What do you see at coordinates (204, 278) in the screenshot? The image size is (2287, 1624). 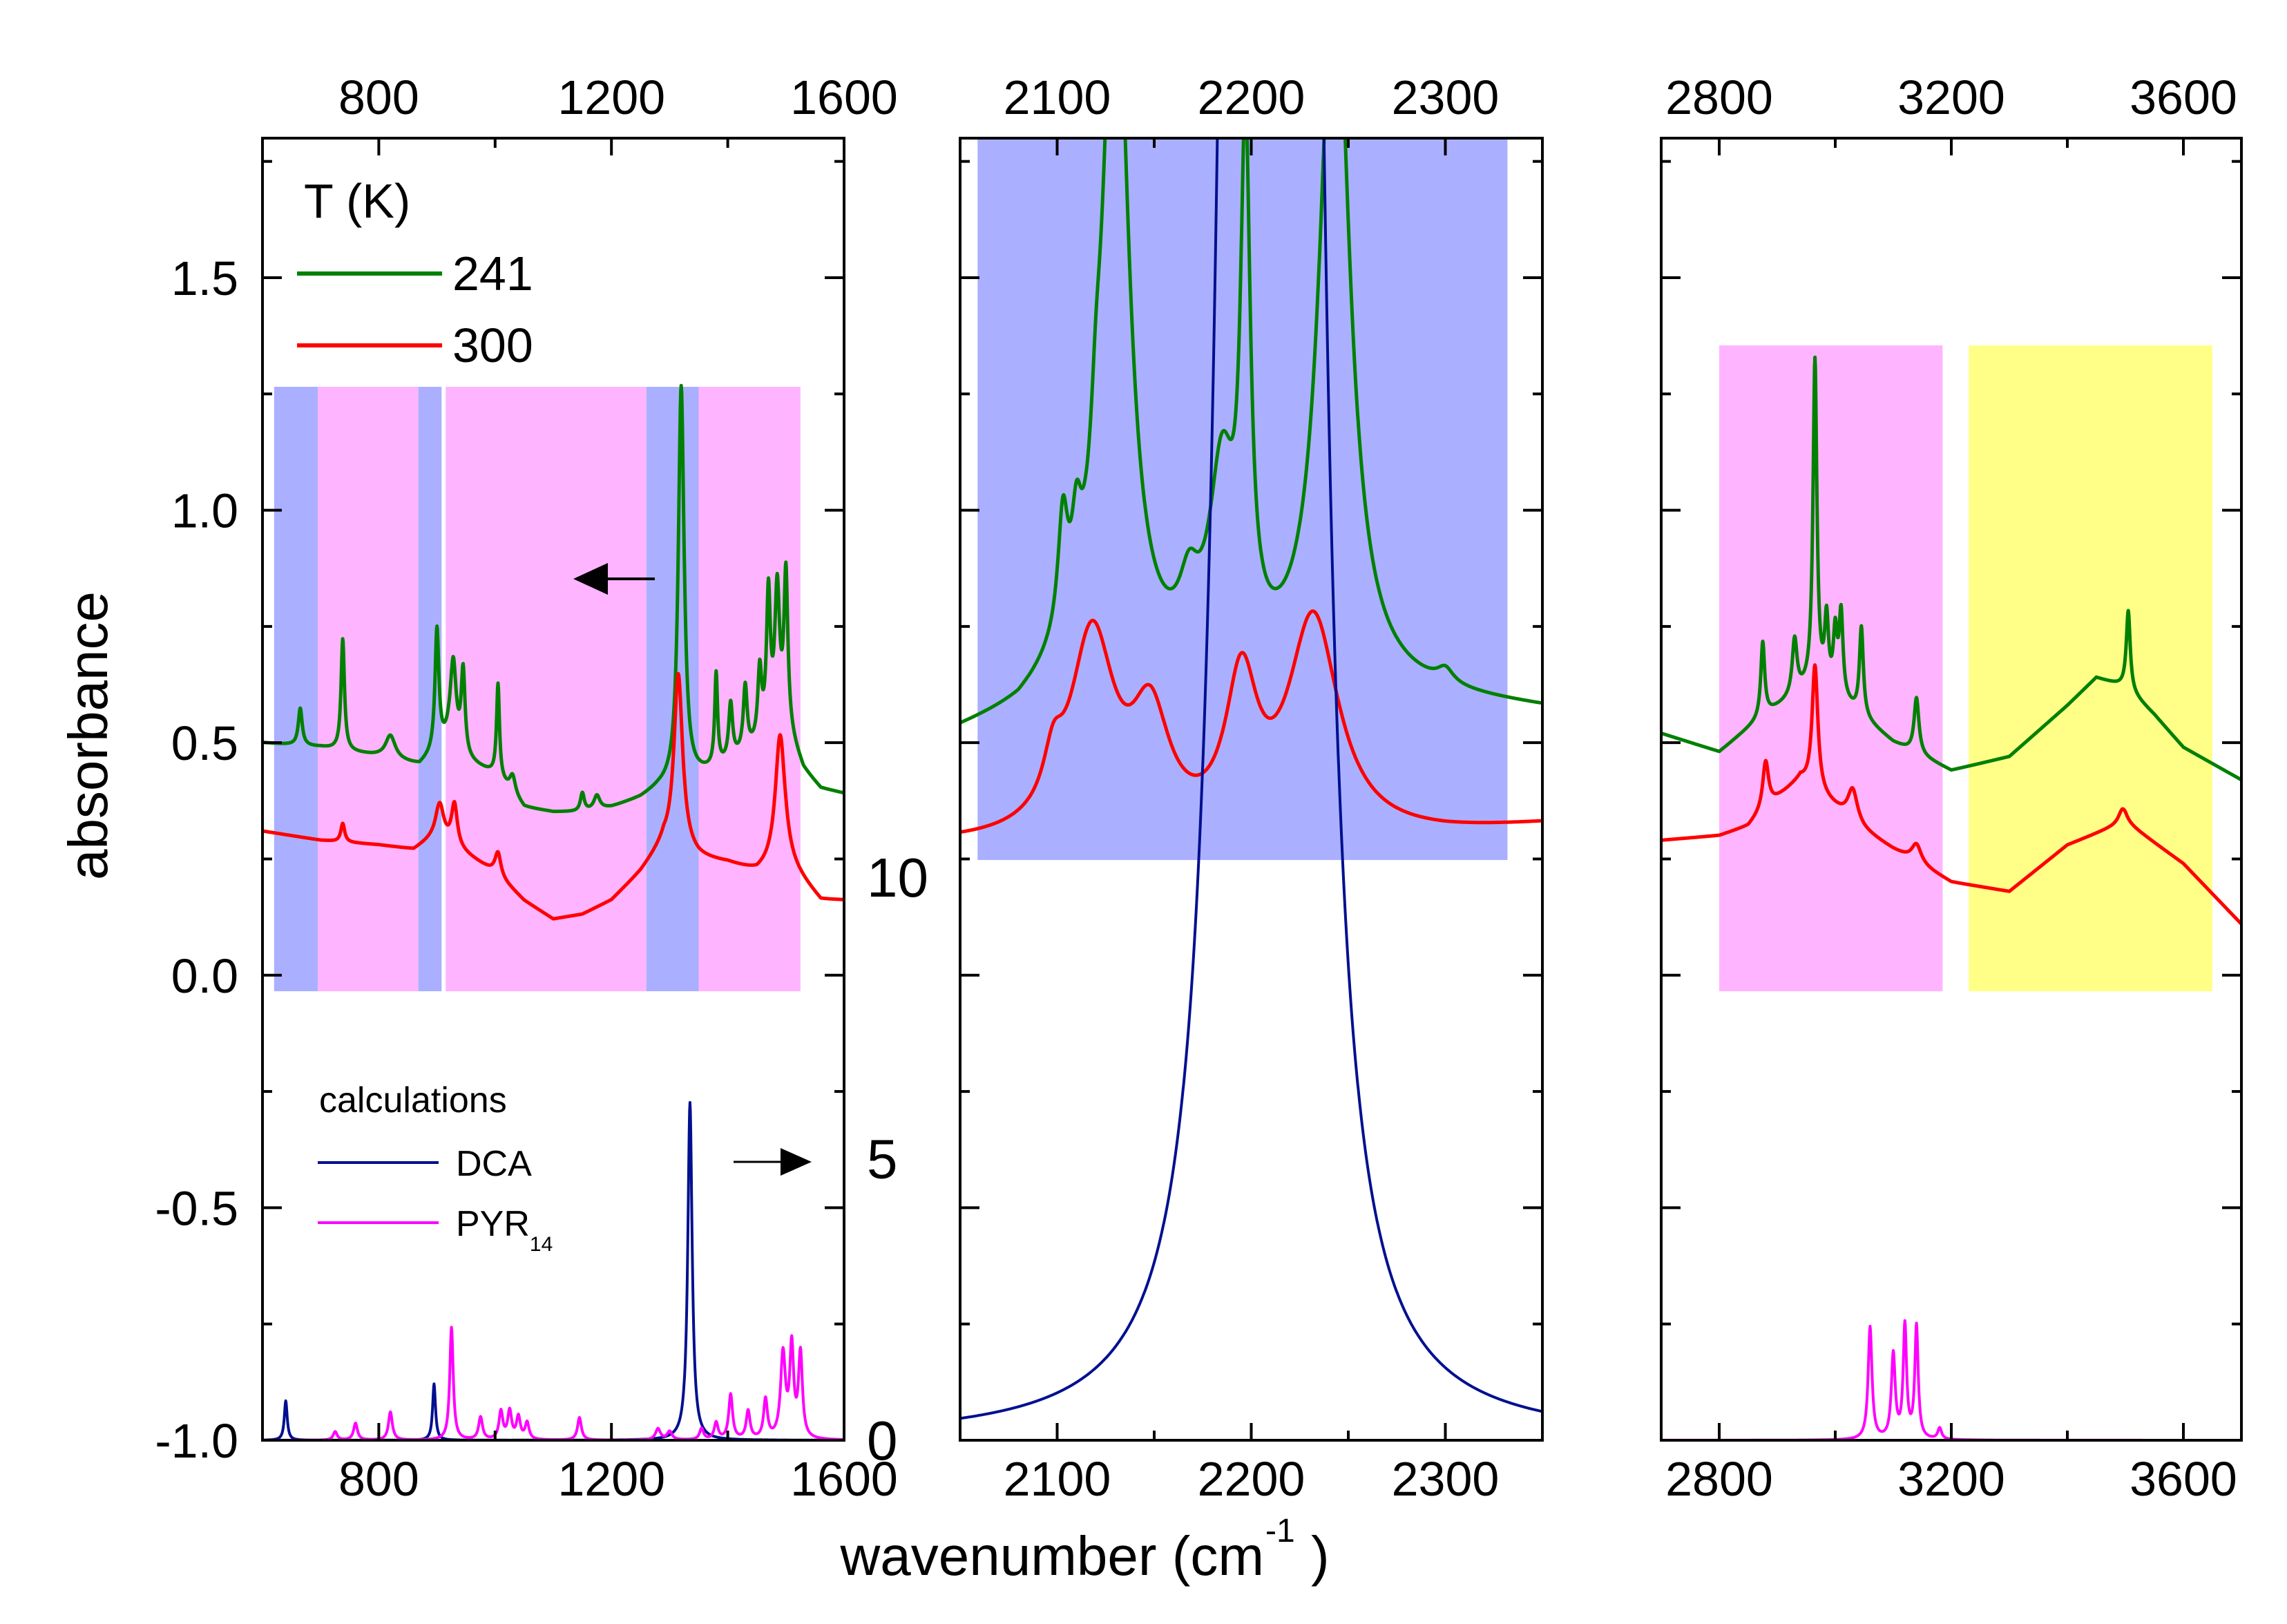 I see `y-tick-label: 1.5` at bounding box center [204, 278].